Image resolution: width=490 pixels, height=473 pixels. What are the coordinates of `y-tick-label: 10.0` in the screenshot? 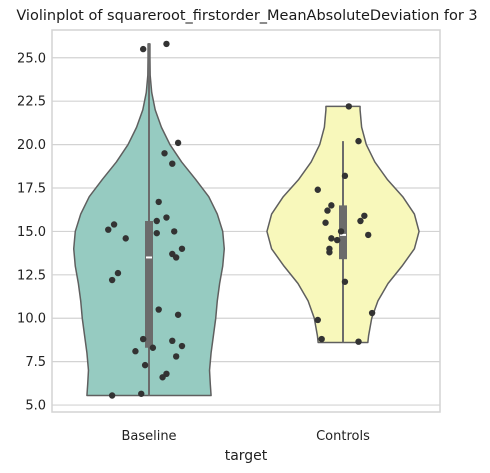 It's located at (31, 319).